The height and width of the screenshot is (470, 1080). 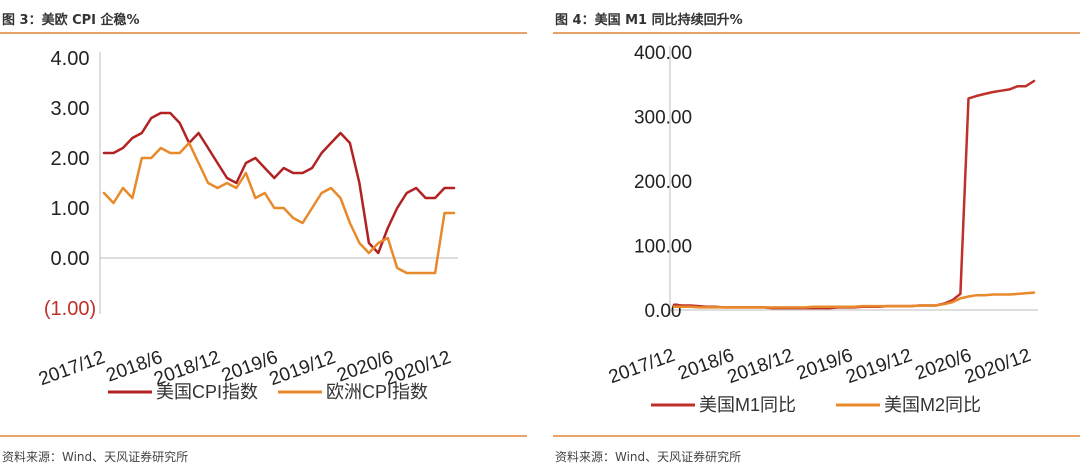 I want to click on x-tick-label: 2018/12, so click(x=761, y=366).